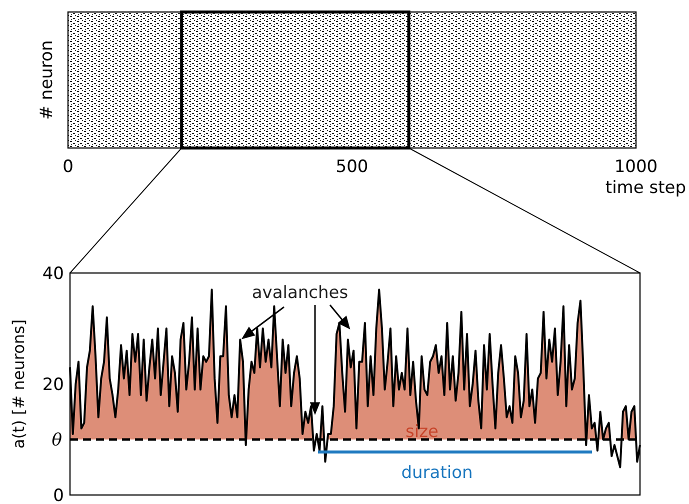 The width and height of the screenshot is (689, 504). I want to click on y-axis-title: a(t) [# neurons], so click(18, 384).